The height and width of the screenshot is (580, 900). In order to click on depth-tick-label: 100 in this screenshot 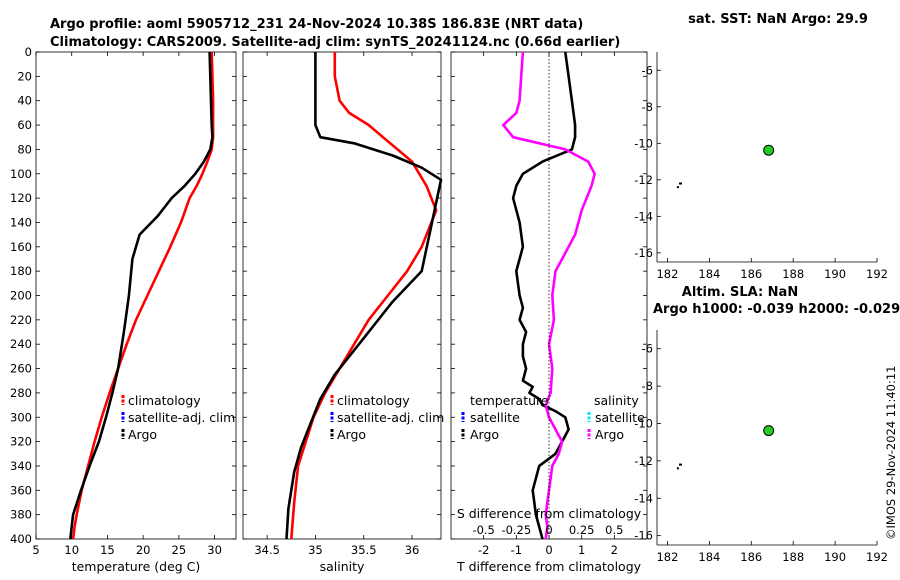, I will do `click(21, 174)`.